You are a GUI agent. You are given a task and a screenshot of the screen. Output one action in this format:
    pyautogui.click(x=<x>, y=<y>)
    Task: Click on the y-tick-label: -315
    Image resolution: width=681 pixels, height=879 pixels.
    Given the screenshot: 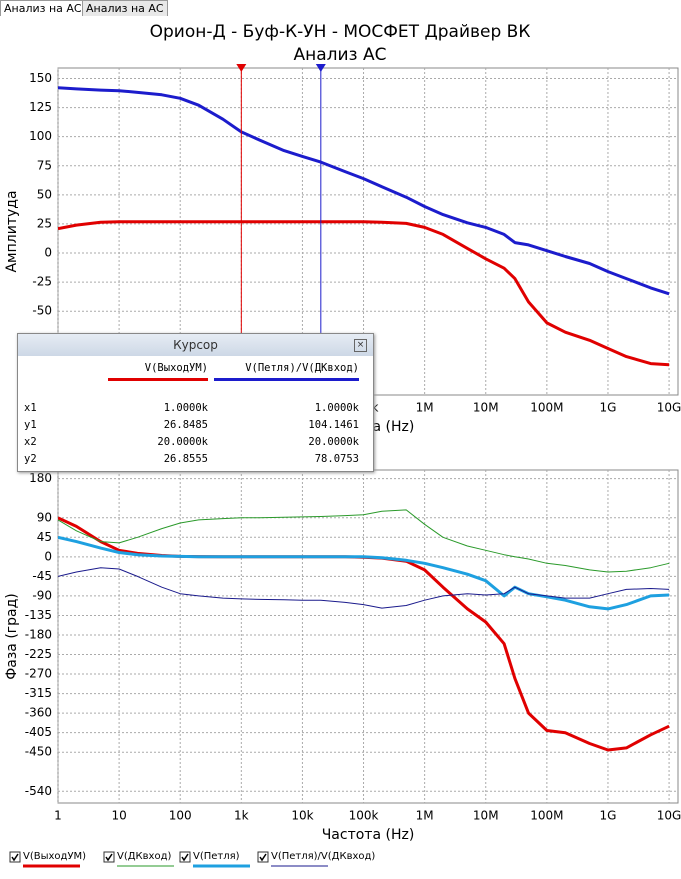 What is the action you would take?
    pyautogui.click(x=38, y=693)
    